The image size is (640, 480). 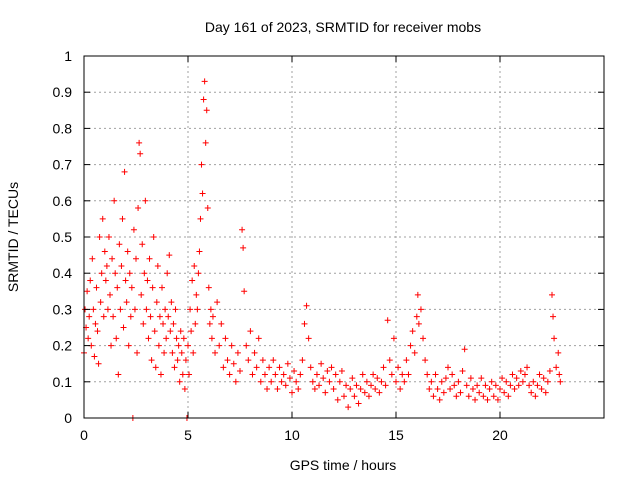 I want to click on y-axis-label: SRMTID / TECUs, so click(x=13, y=237).